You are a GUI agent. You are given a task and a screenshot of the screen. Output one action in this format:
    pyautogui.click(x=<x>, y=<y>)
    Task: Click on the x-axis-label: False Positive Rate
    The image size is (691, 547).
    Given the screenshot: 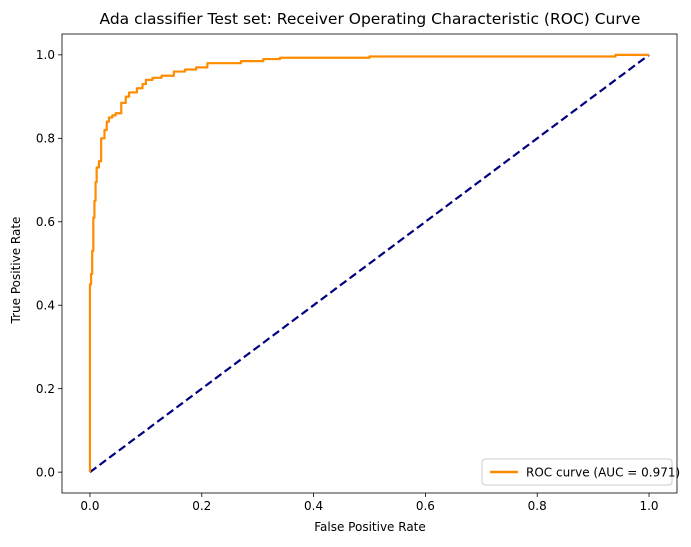 What is the action you would take?
    pyautogui.click(x=370, y=527)
    